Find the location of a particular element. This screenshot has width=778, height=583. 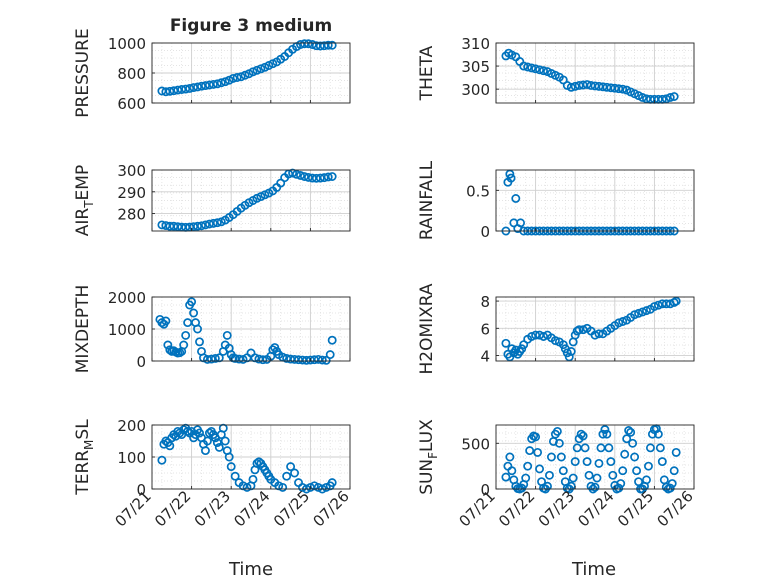

y-tick-label: 280 is located at coordinates (131, 215).